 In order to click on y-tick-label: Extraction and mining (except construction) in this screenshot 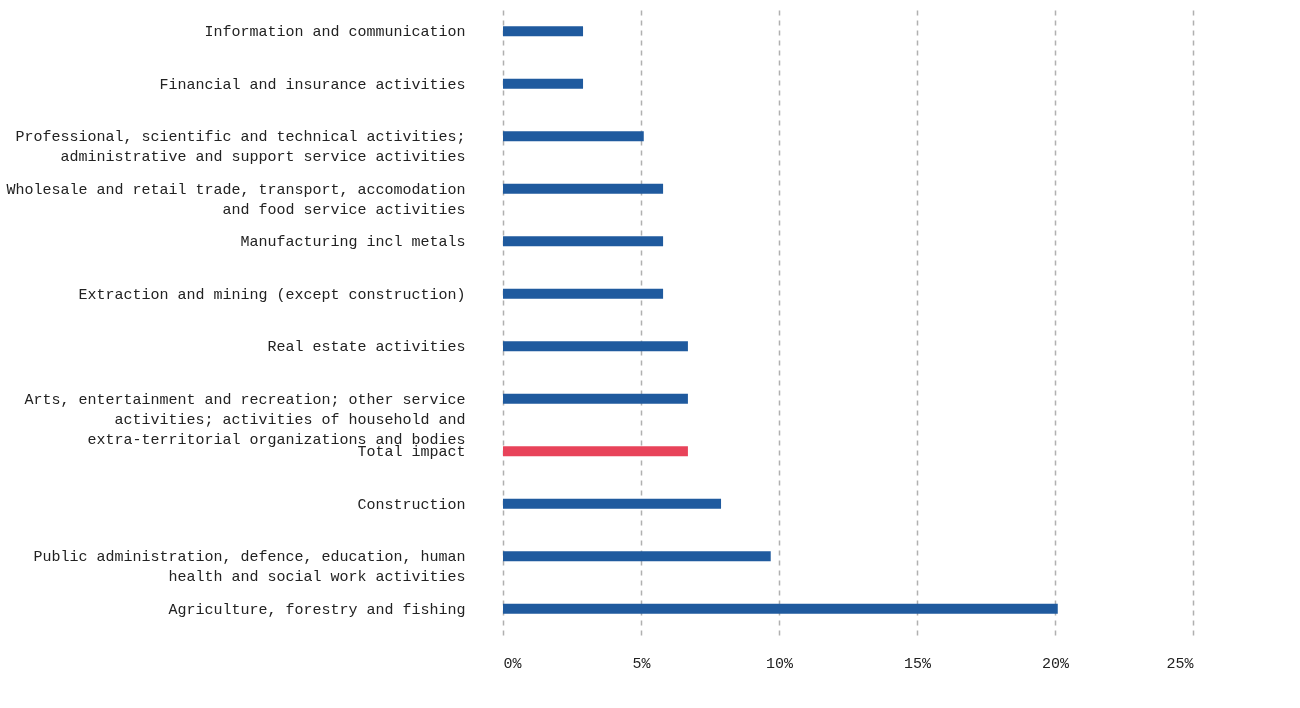, I will do `click(272, 295)`.